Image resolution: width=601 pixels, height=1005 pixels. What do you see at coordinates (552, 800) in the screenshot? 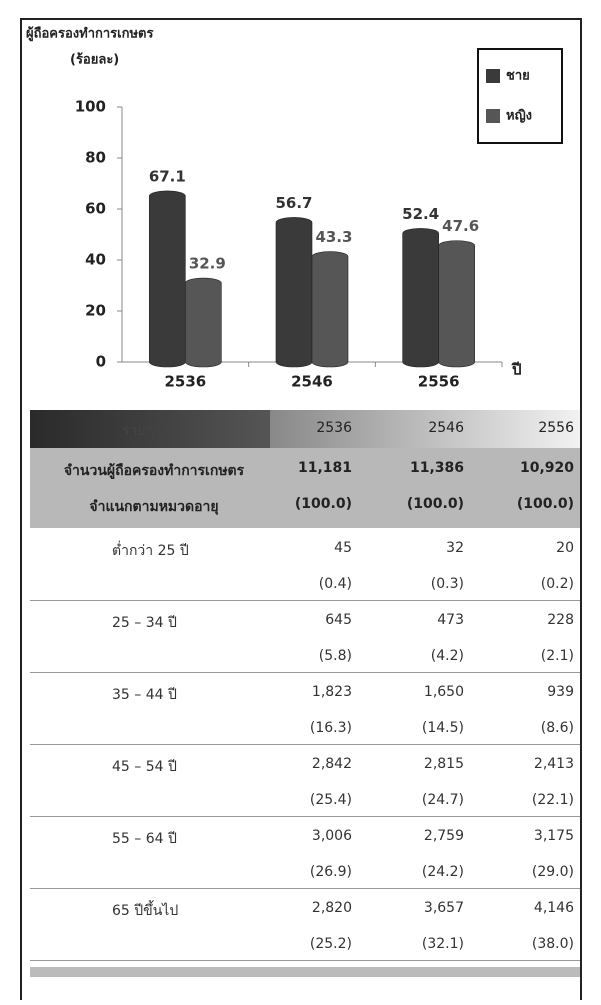
I see `row-share: (22.1)` at bounding box center [552, 800].